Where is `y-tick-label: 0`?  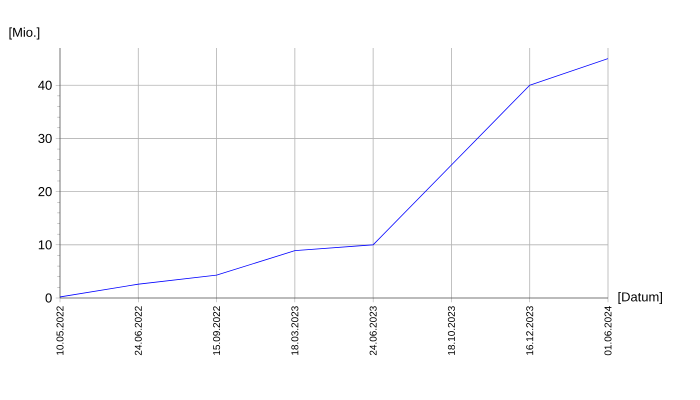 y-tick-label: 0 is located at coordinates (49, 298).